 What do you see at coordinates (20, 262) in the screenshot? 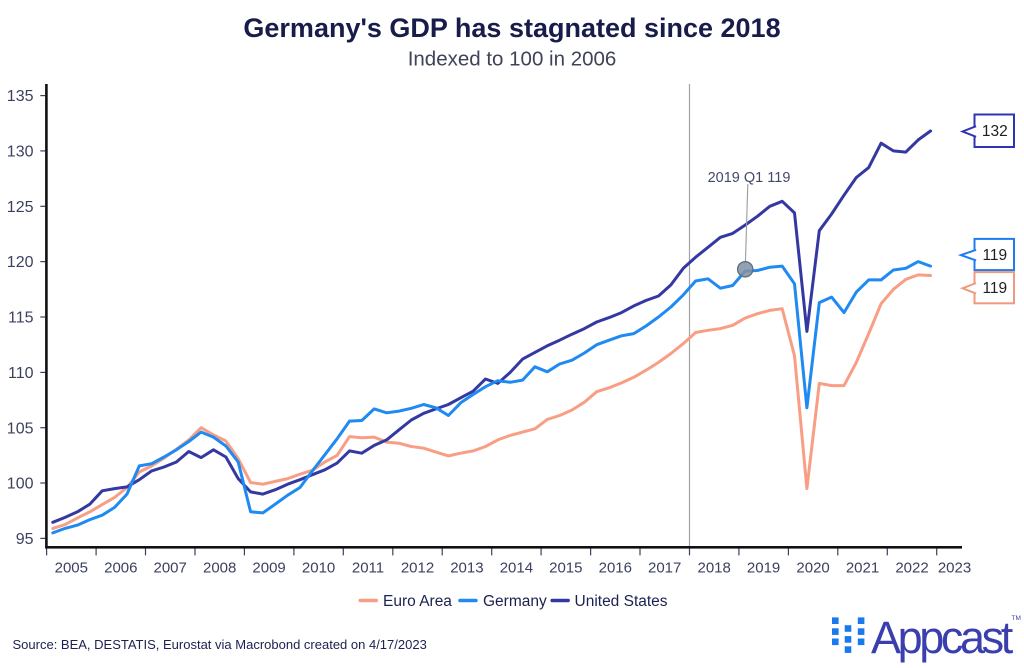
I see `svg-text: 120` at bounding box center [20, 262].